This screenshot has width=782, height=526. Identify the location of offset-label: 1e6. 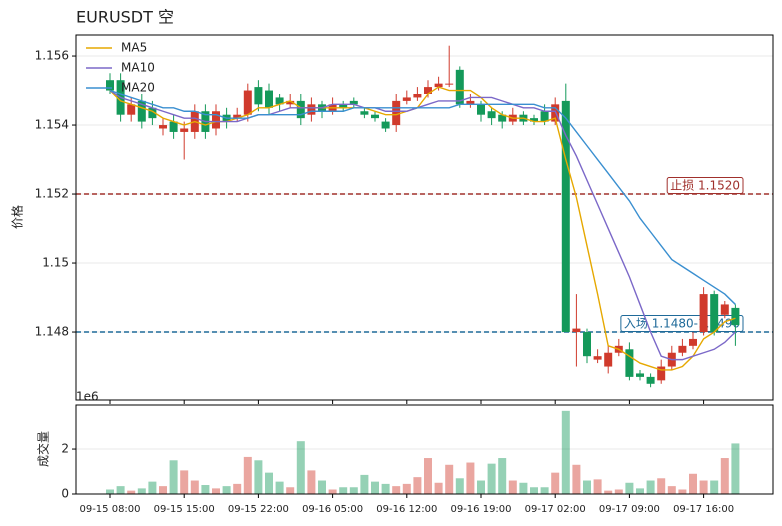
(87, 397).